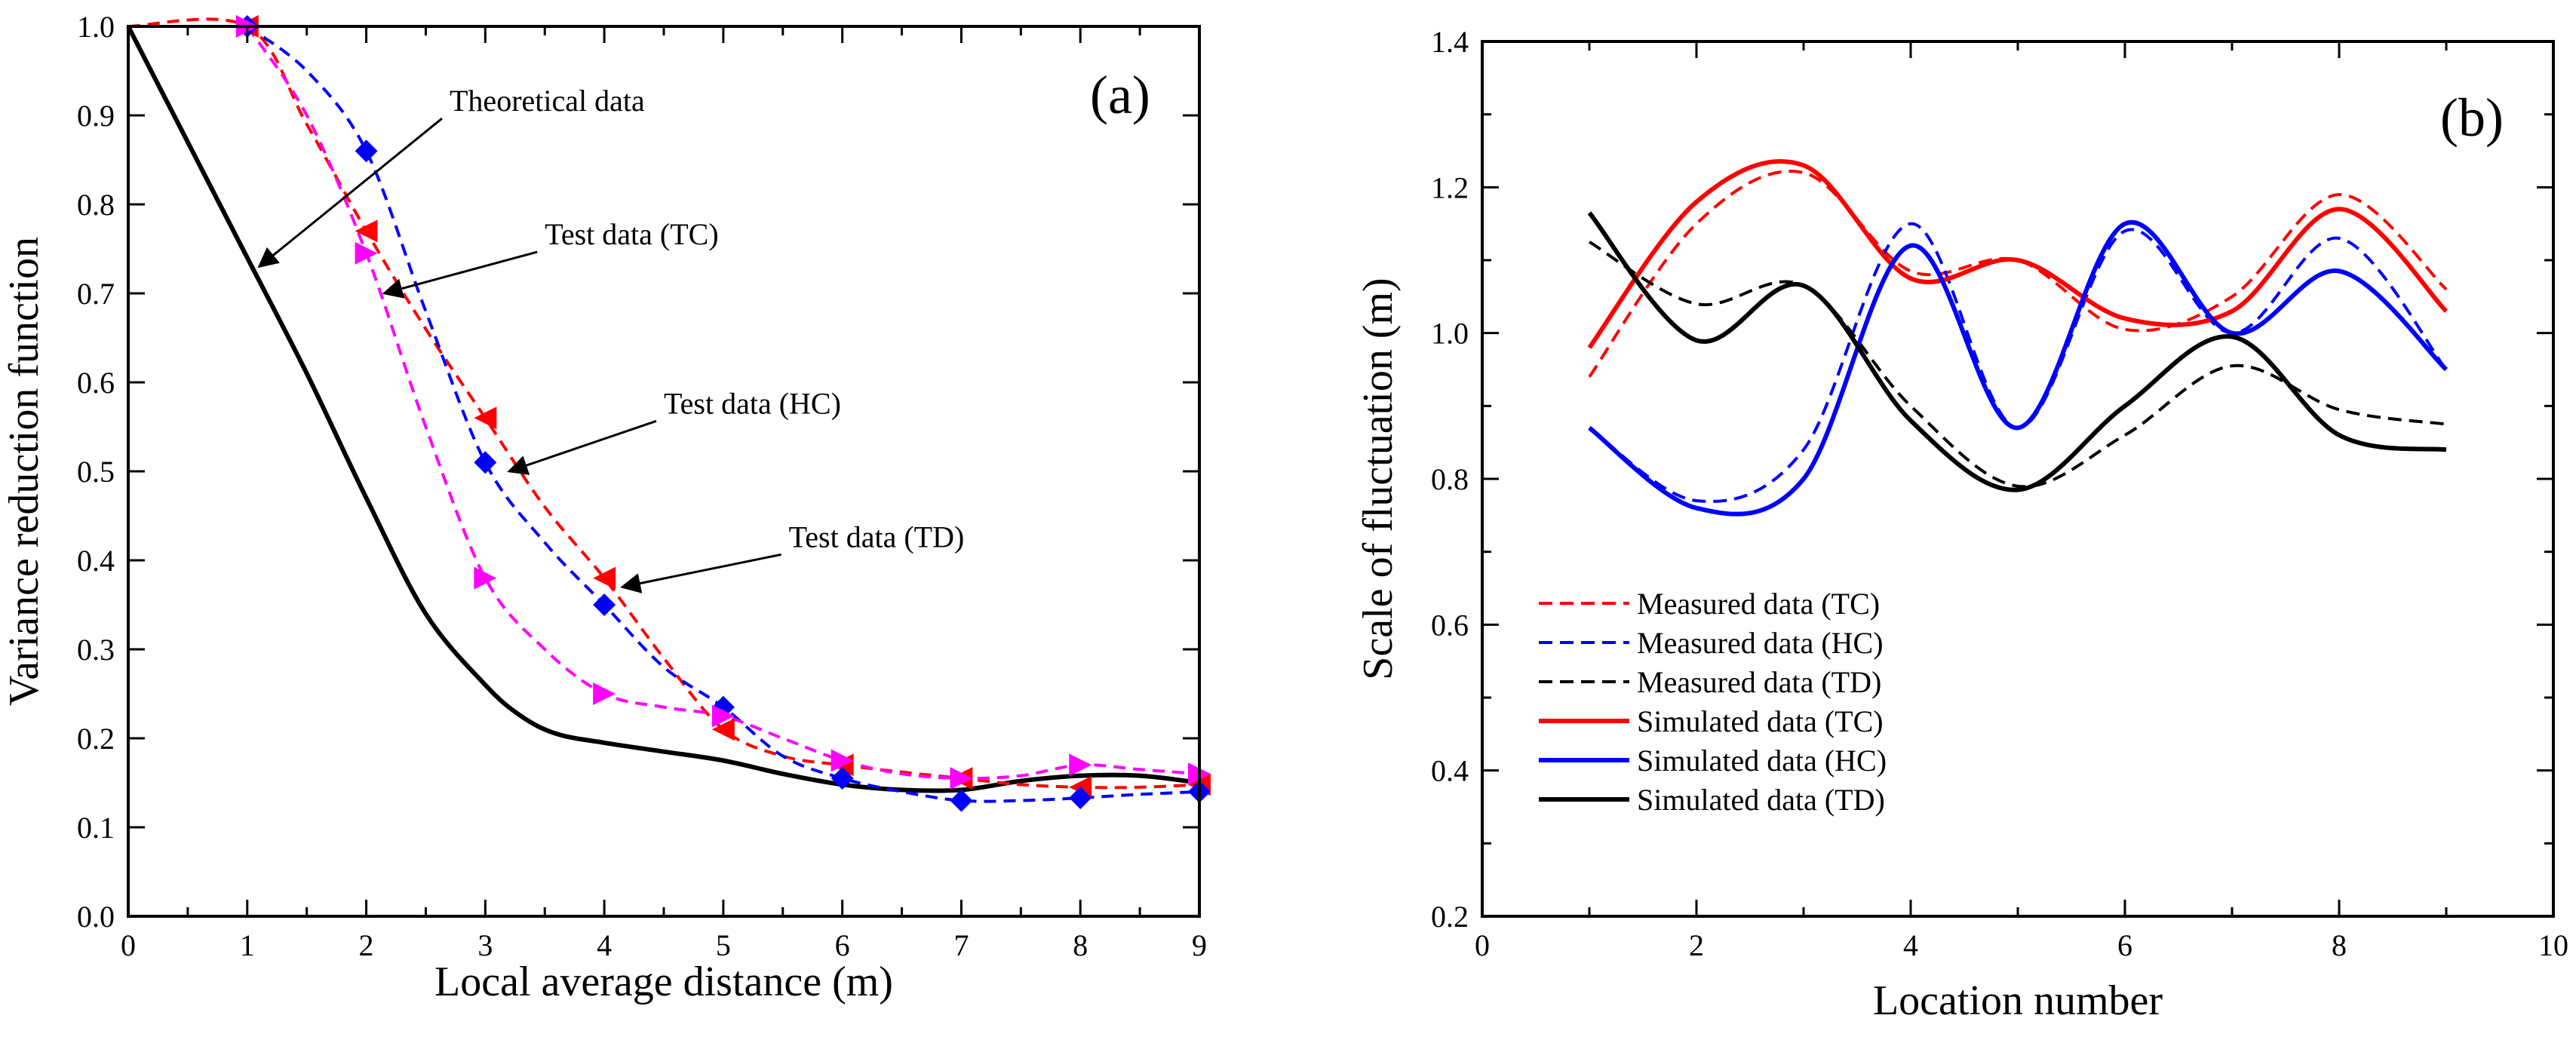 The width and height of the screenshot is (2576, 1049). Describe the element at coordinates (1450, 42) in the screenshot. I see `panel-b-y-tick-label: 1.4` at that location.